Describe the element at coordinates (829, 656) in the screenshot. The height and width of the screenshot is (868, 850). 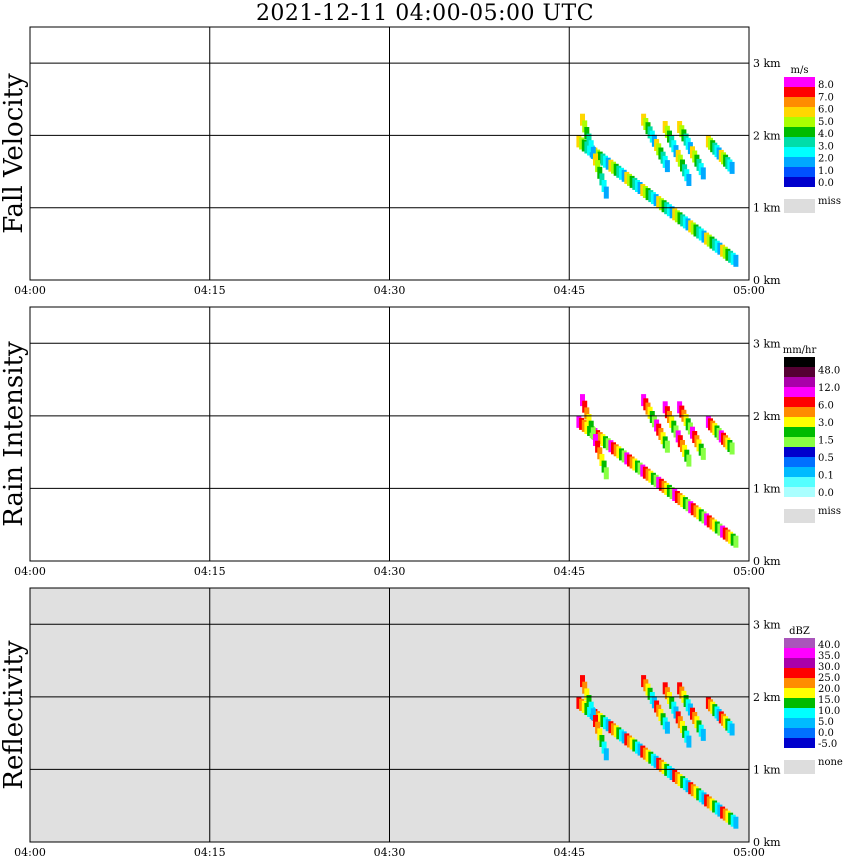
I see `colorbar-label: 35.0` at that location.